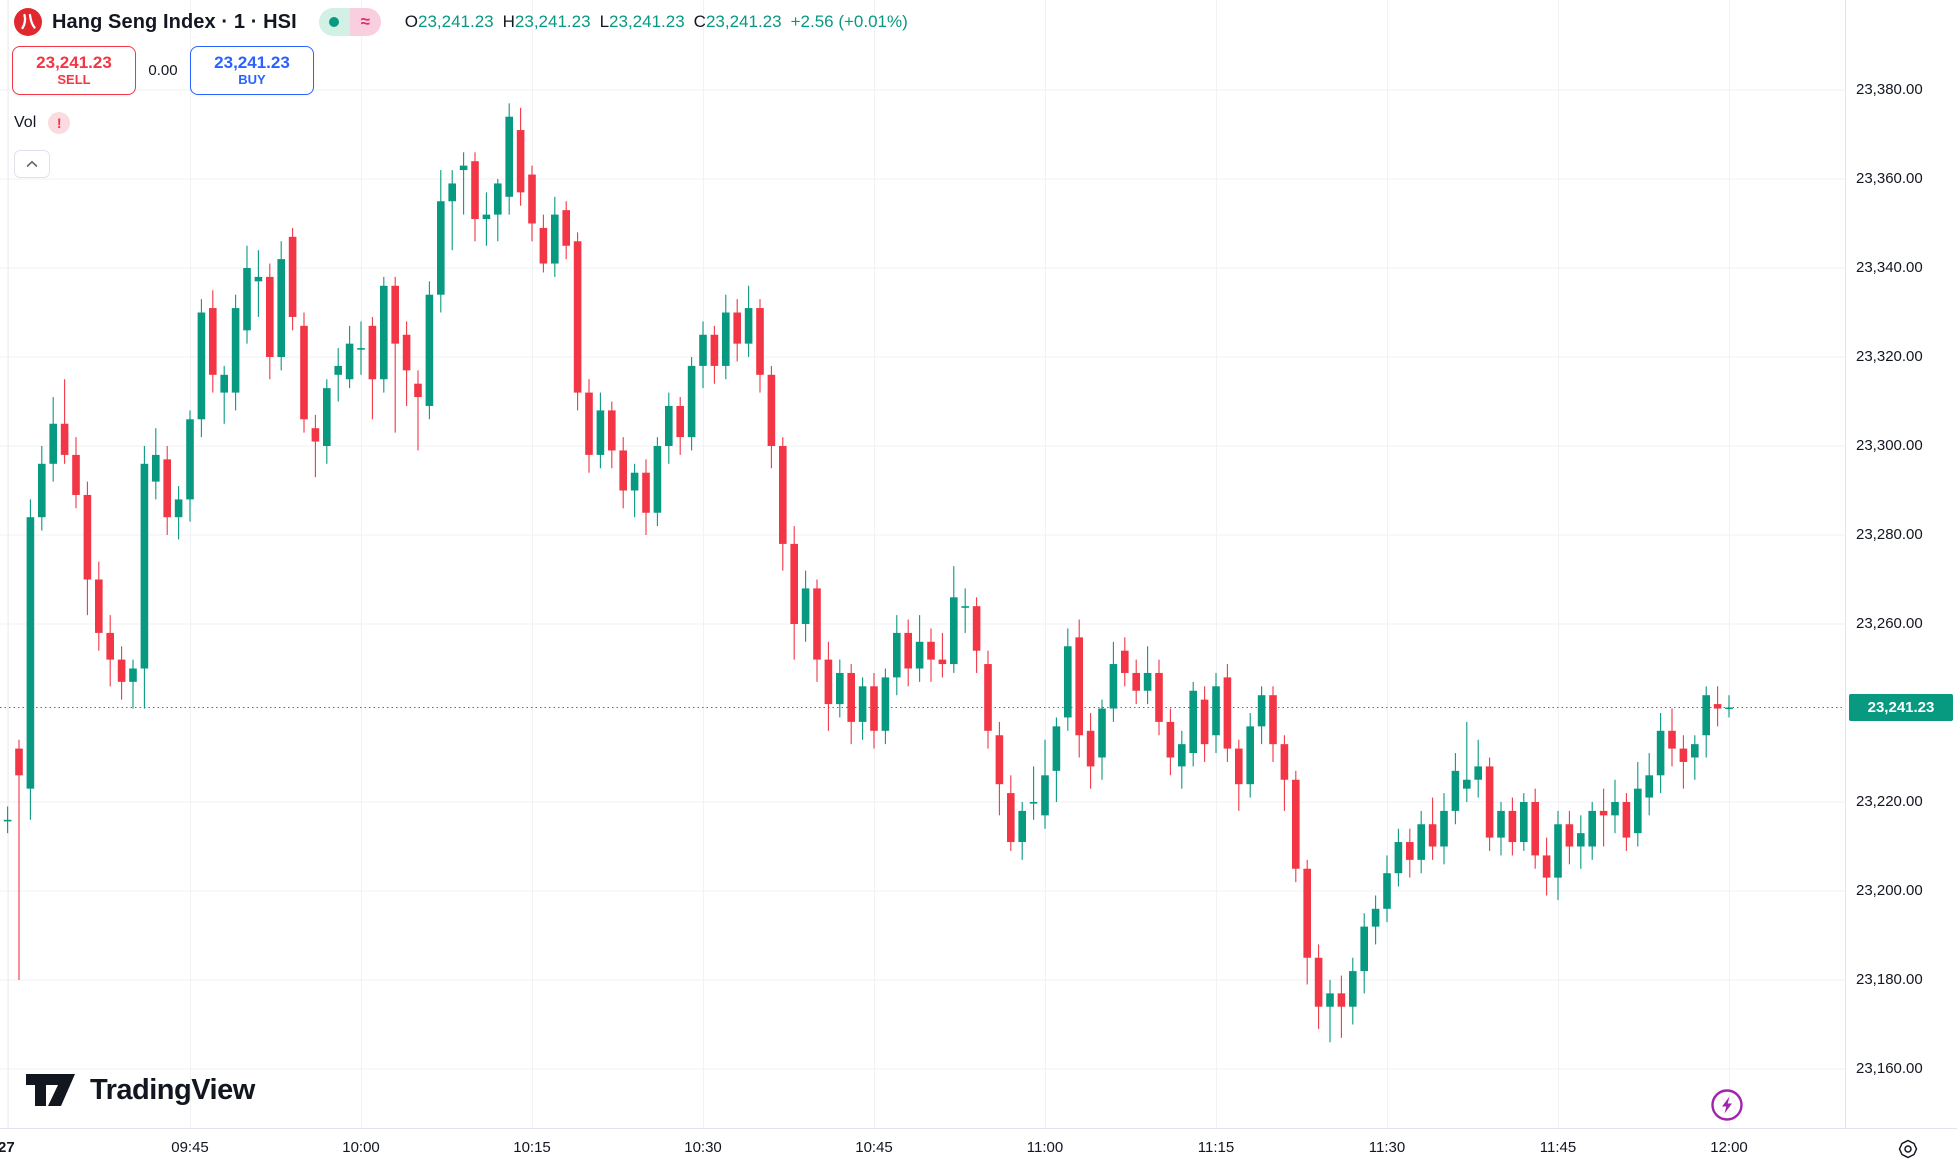 The height and width of the screenshot is (1169, 1957). Describe the element at coordinates (1727, 1105) in the screenshot. I see `instant-trading-button` at that location.